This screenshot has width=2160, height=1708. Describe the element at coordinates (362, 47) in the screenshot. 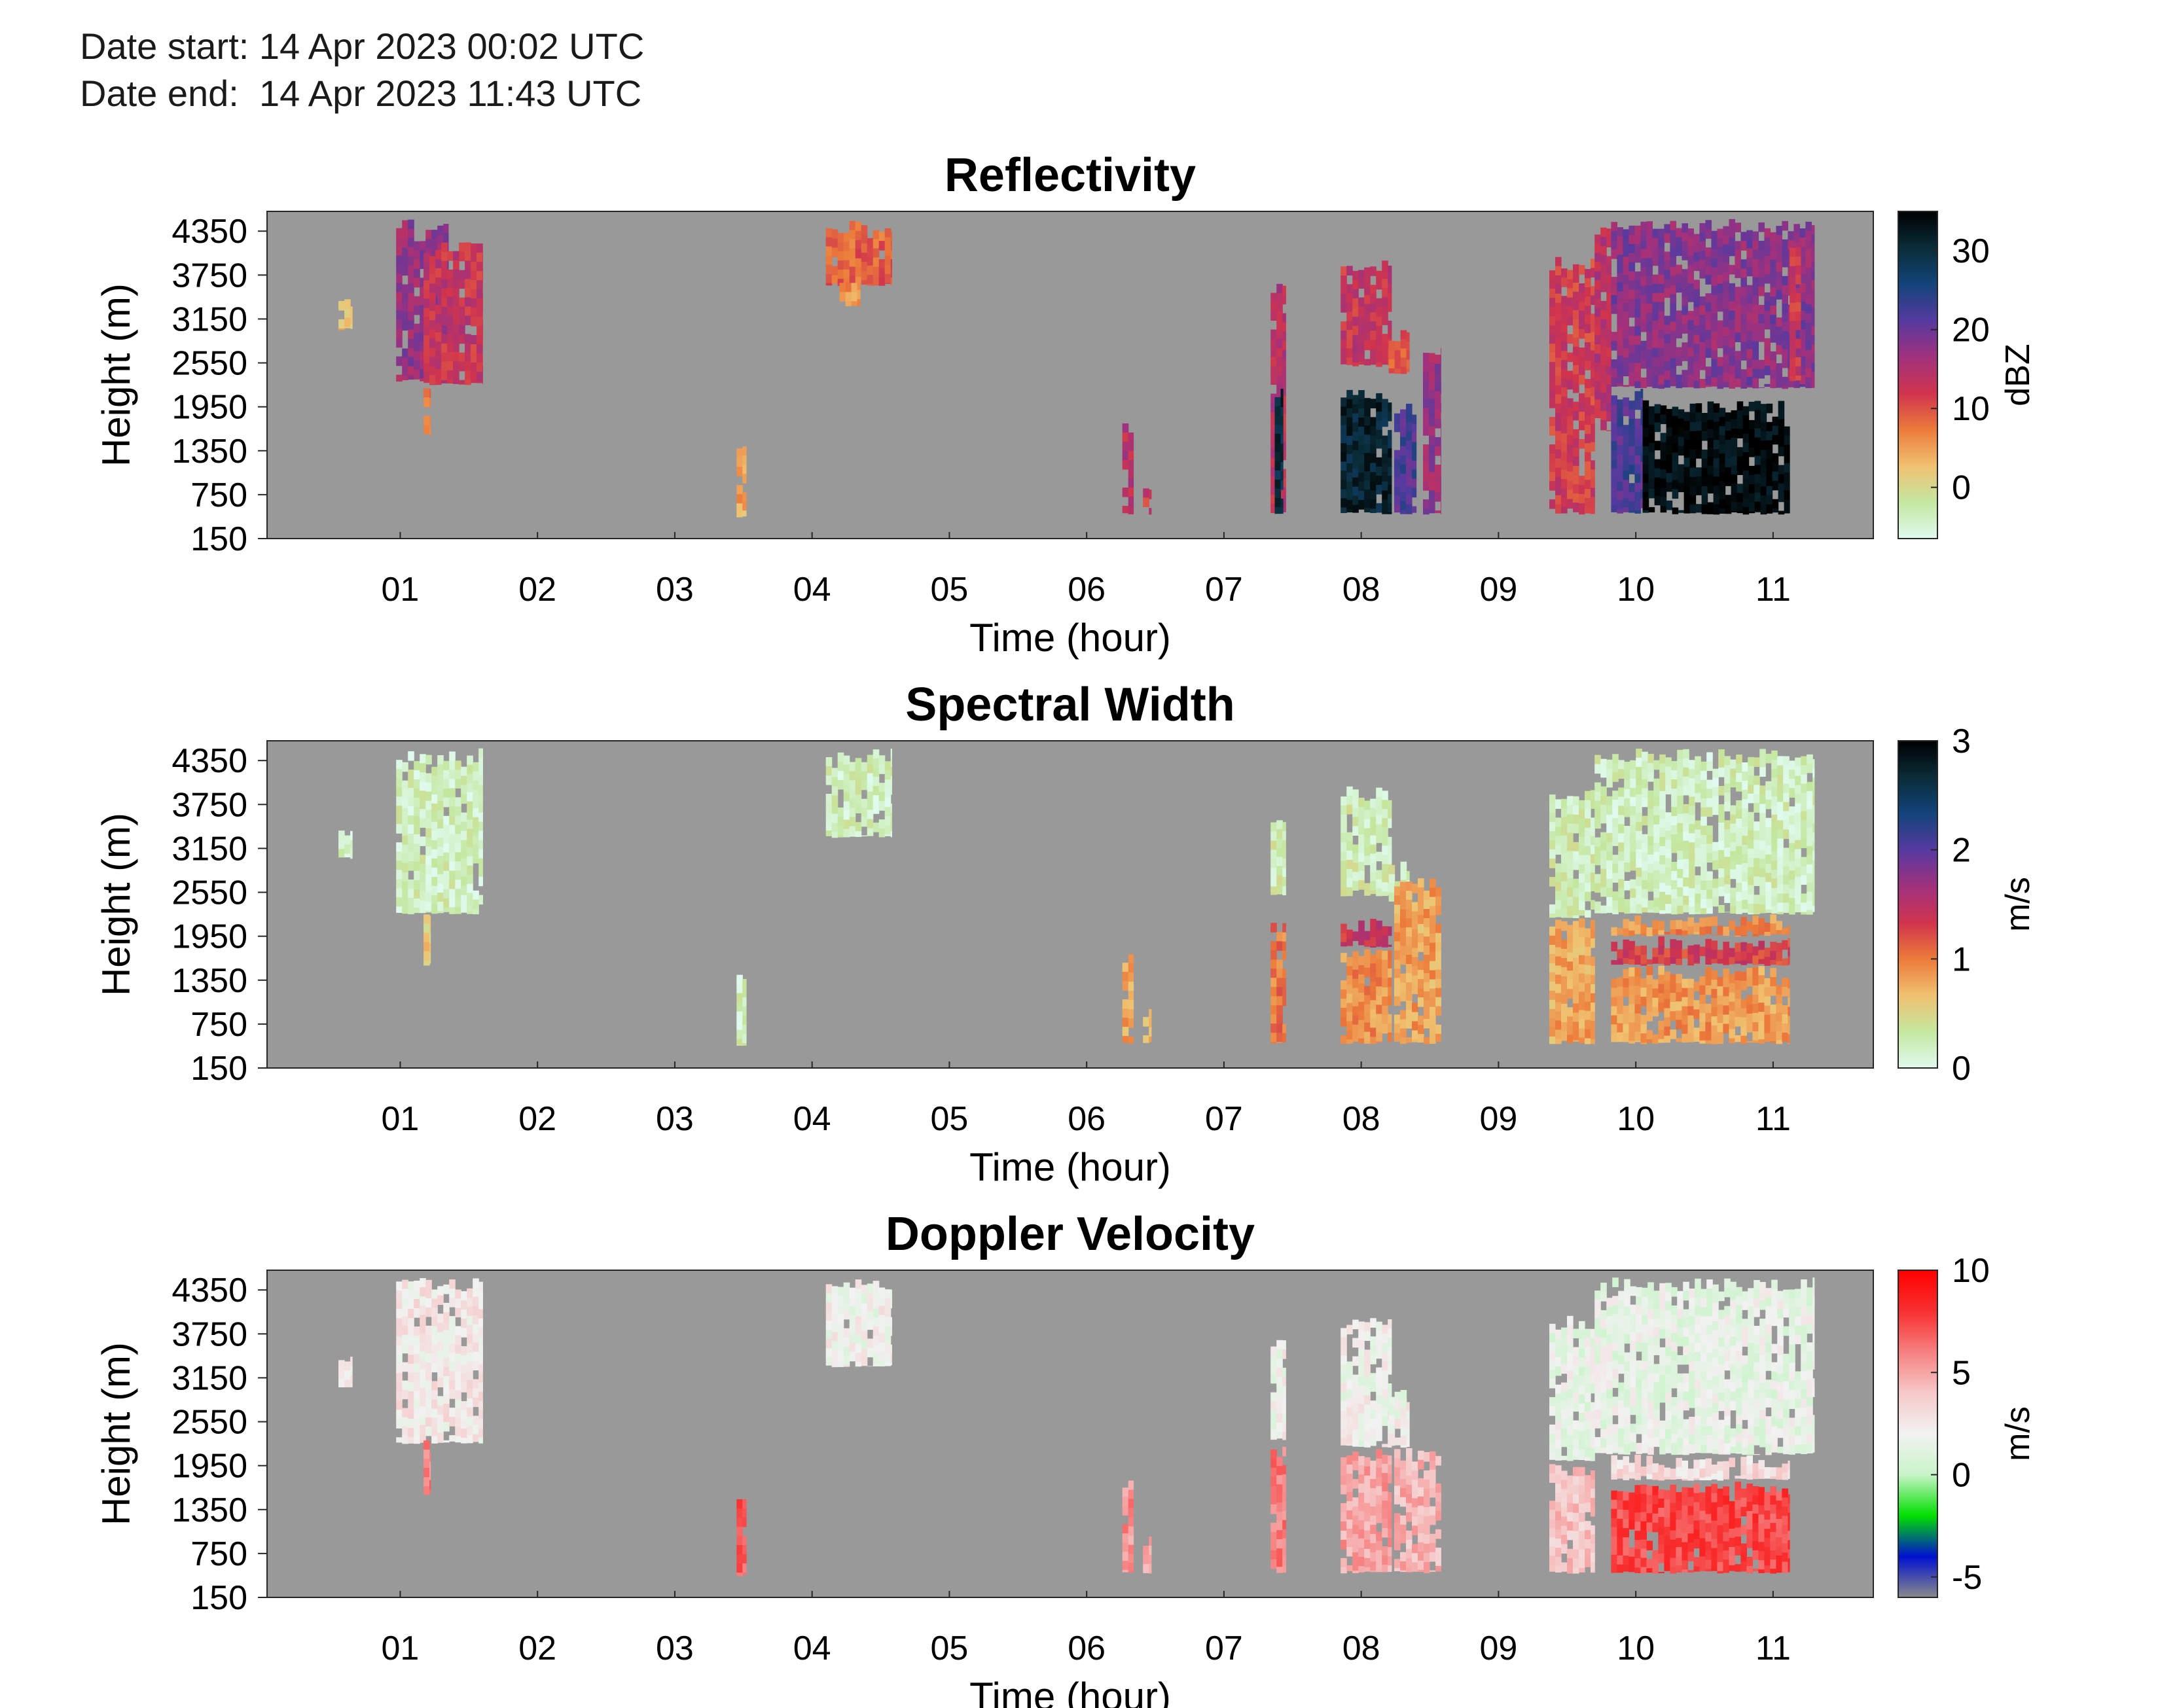

I see `date-start-label: Date start: 14 Apr 2023 00:02 UTC` at that location.